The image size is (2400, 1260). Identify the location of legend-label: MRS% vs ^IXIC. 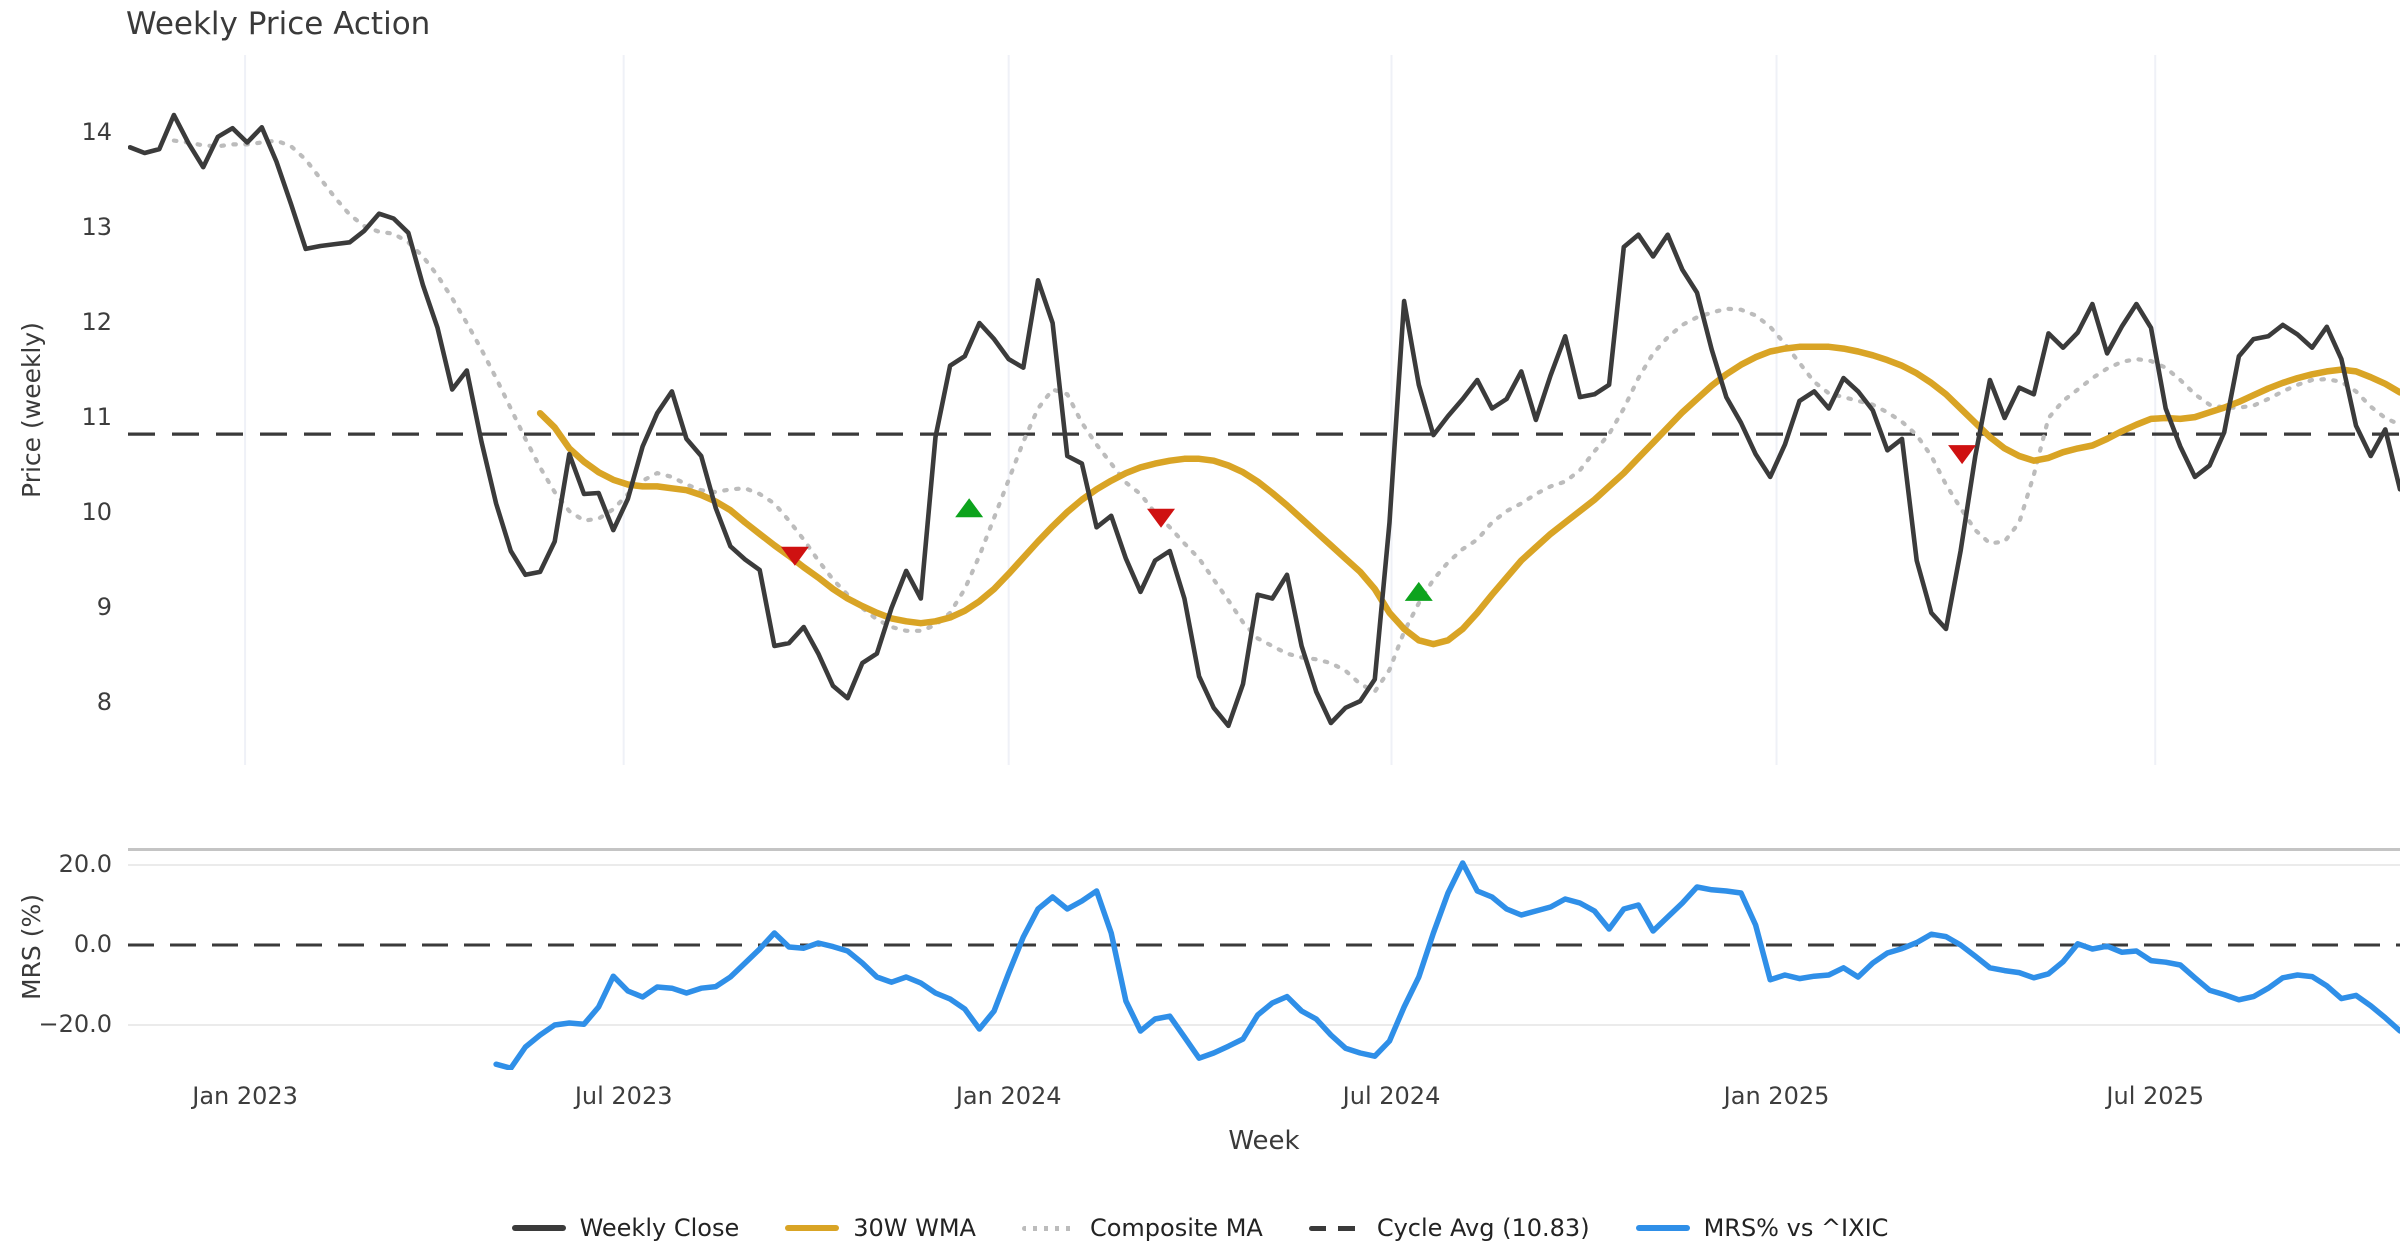
(1796, 1228).